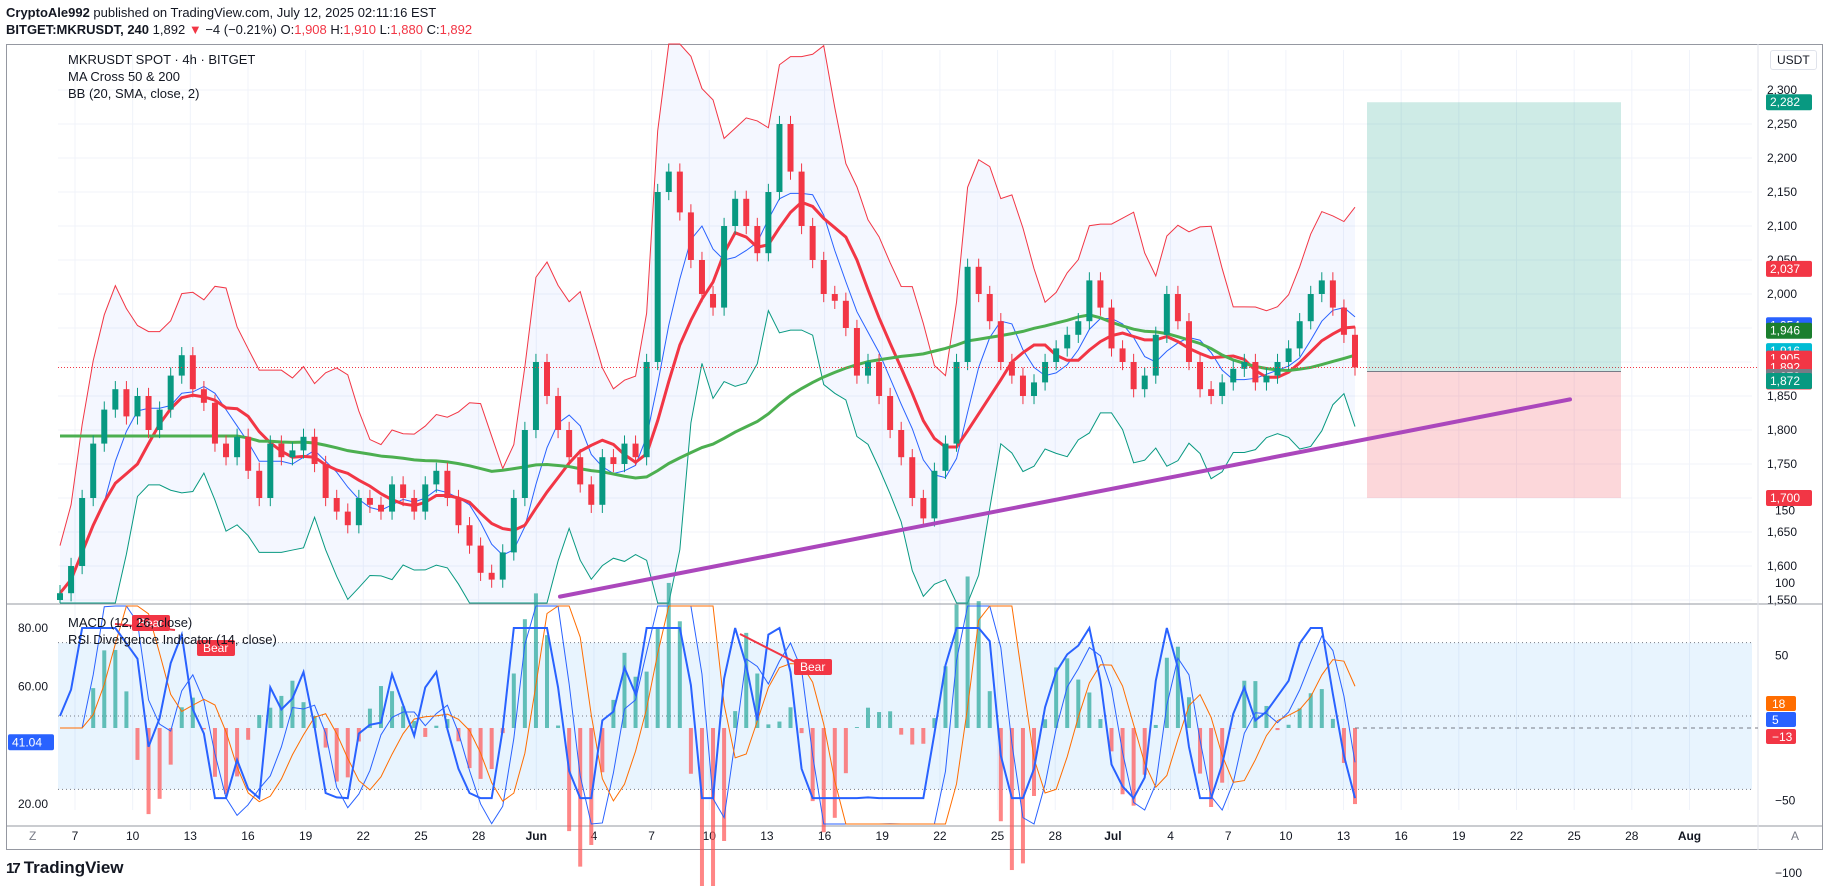  What do you see at coordinates (1785, 498) in the screenshot?
I see `price-axis-marker-label: 1,700` at bounding box center [1785, 498].